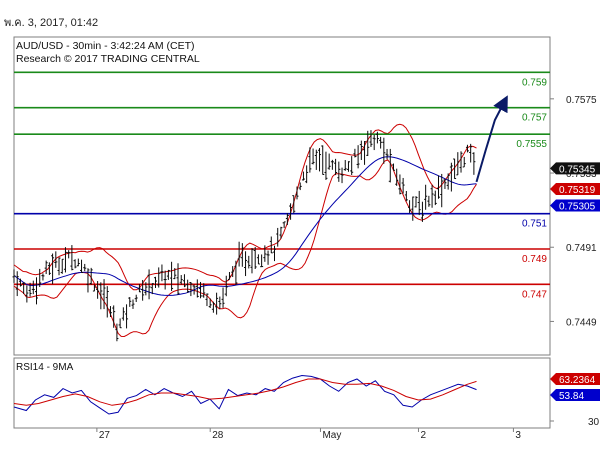 The width and height of the screenshot is (613, 456). What do you see at coordinates (534, 259) in the screenshot?
I see `level-label: 0.749` at bounding box center [534, 259].